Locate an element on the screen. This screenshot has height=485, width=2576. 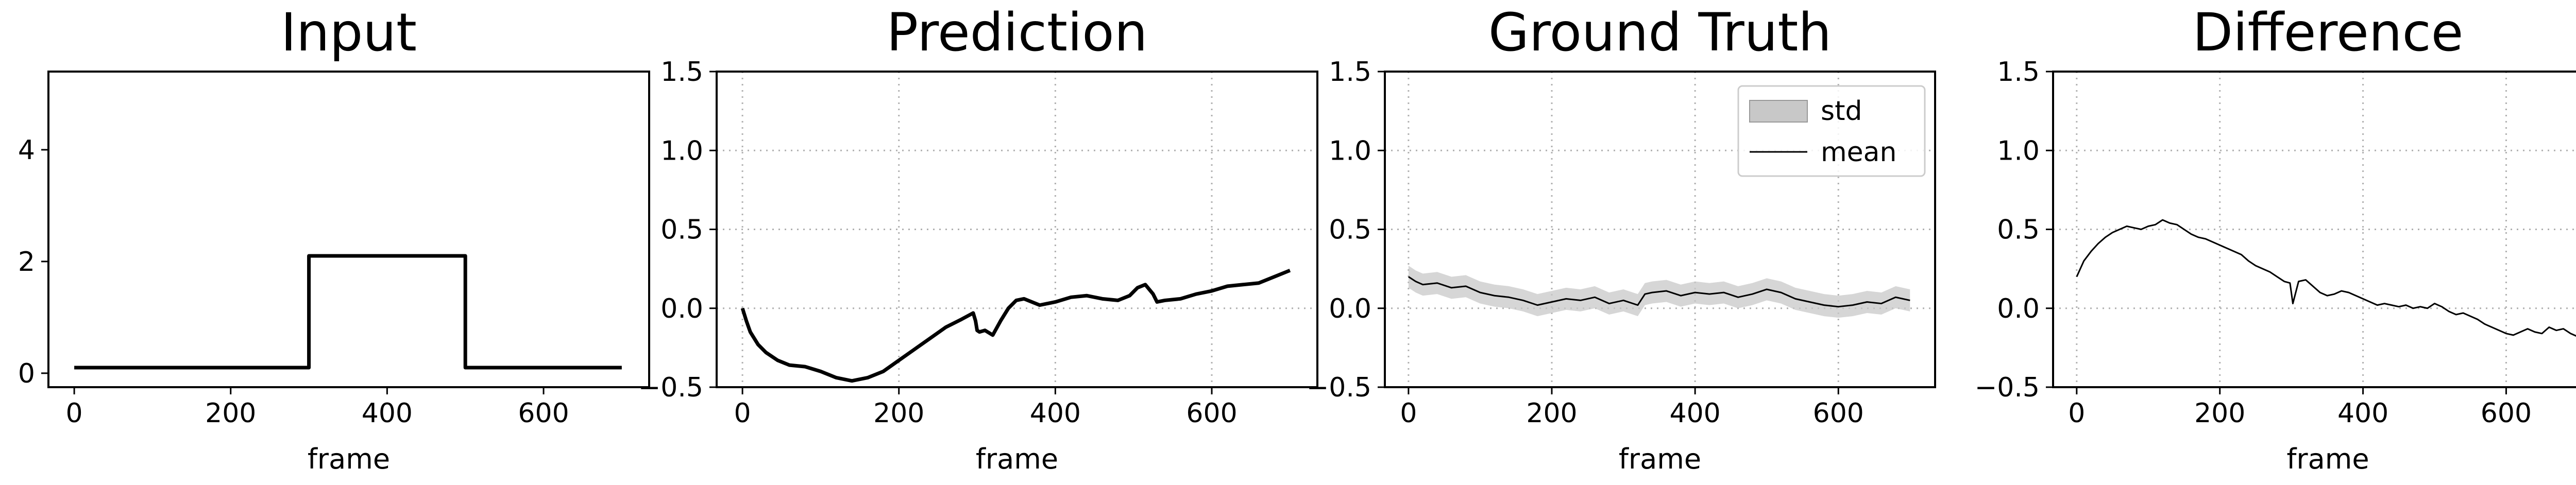
legend-swatch-std is located at coordinates (1778, 111).